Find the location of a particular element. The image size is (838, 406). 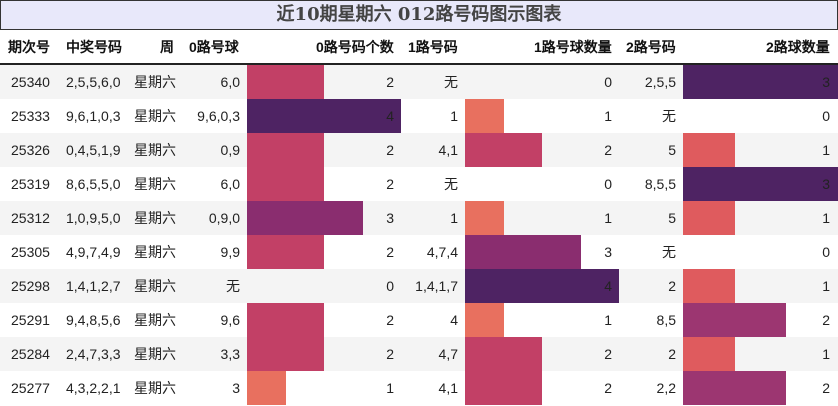

issue-cell: 25298 is located at coordinates (30, 286).